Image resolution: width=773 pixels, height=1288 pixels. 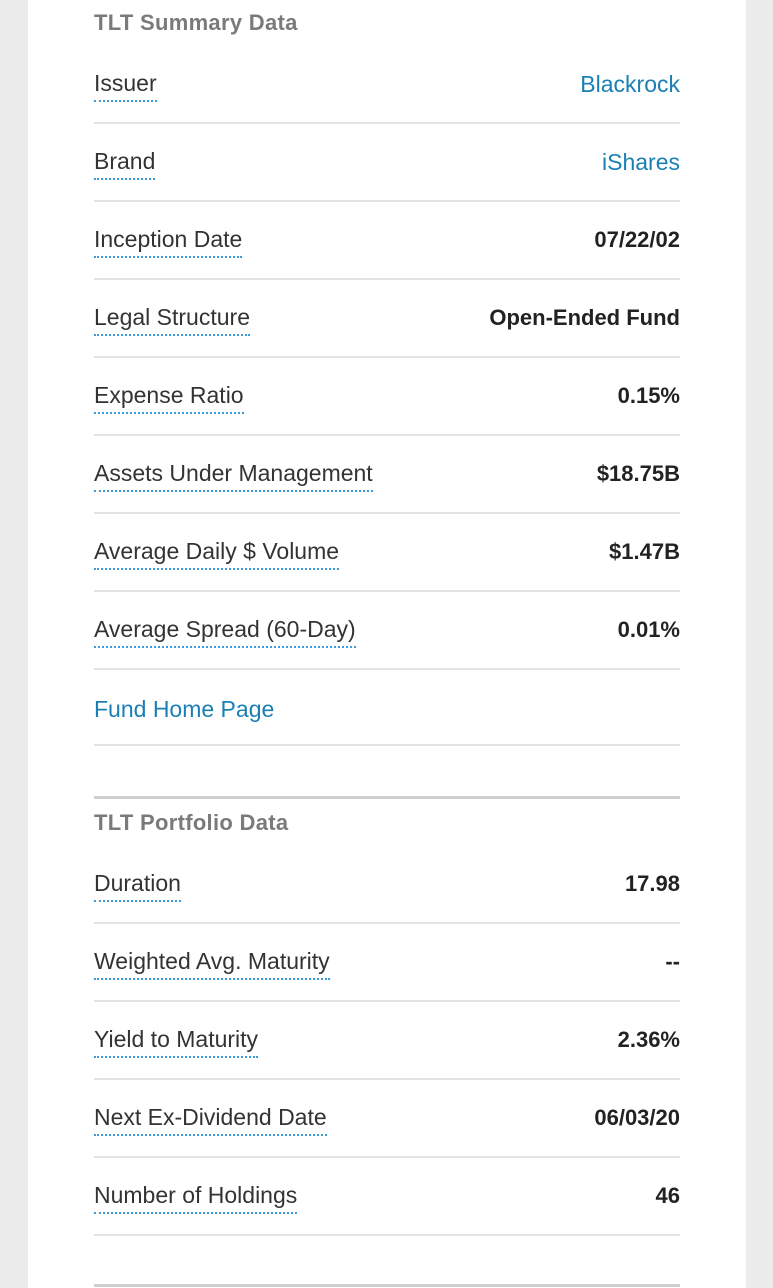 What do you see at coordinates (196, 22) in the screenshot?
I see `summary-section-title: TLT Summary Data` at bounding box center [196, 22].